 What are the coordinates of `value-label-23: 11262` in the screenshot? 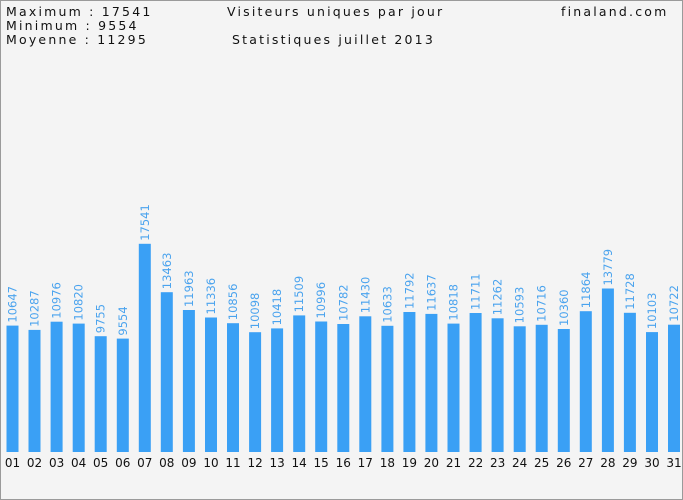 It's located at (498, 297).